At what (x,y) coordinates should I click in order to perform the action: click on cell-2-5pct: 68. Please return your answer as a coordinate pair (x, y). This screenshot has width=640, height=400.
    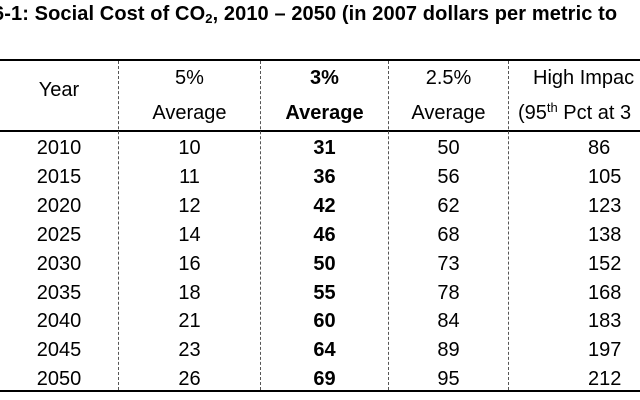
    Looking at the image, I should click on (448, 235).